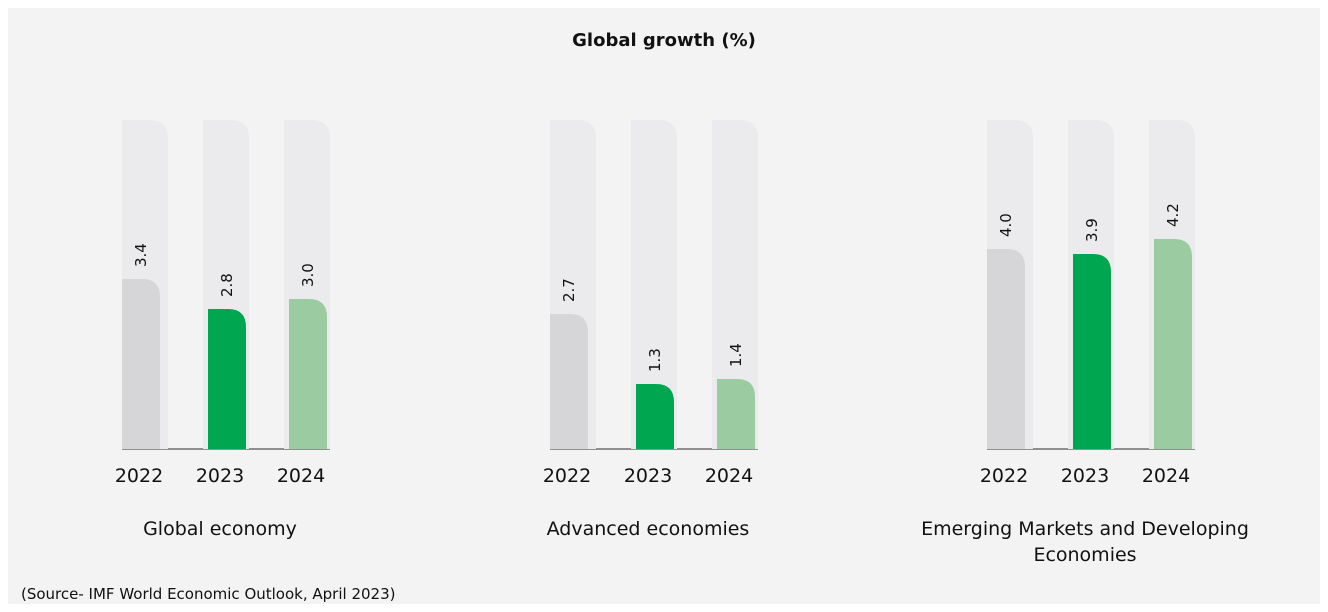  I want to click on value-label: 1.3, so click(655, 360).